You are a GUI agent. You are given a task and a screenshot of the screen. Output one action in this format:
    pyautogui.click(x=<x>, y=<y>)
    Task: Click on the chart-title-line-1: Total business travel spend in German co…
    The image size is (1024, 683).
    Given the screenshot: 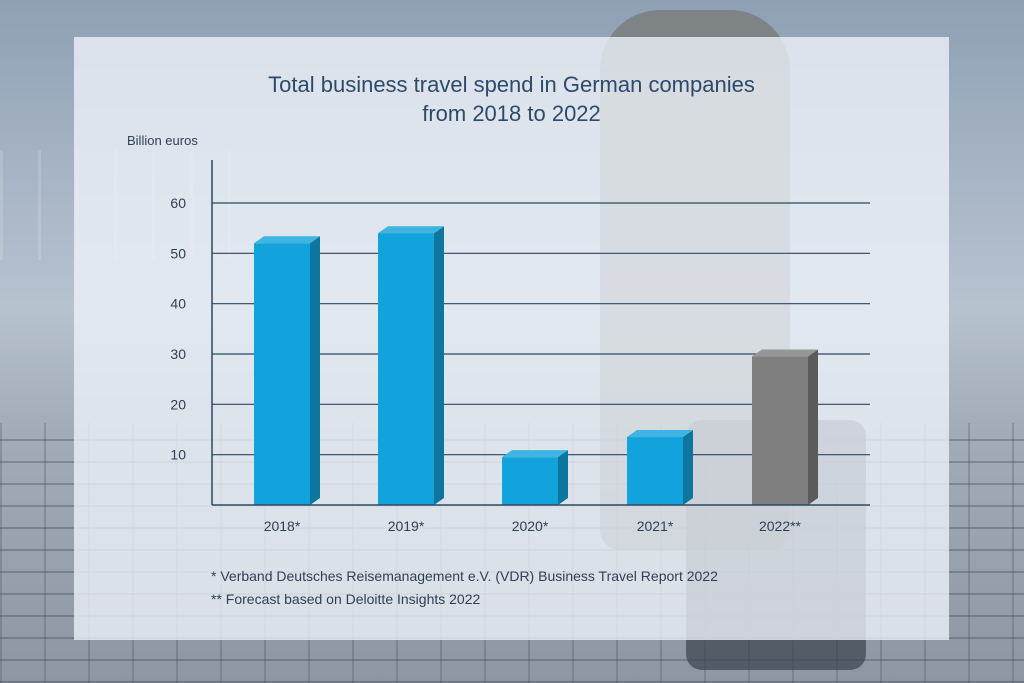 What is the action you would take?
    pyautogui.click(x=511, y=84)
    